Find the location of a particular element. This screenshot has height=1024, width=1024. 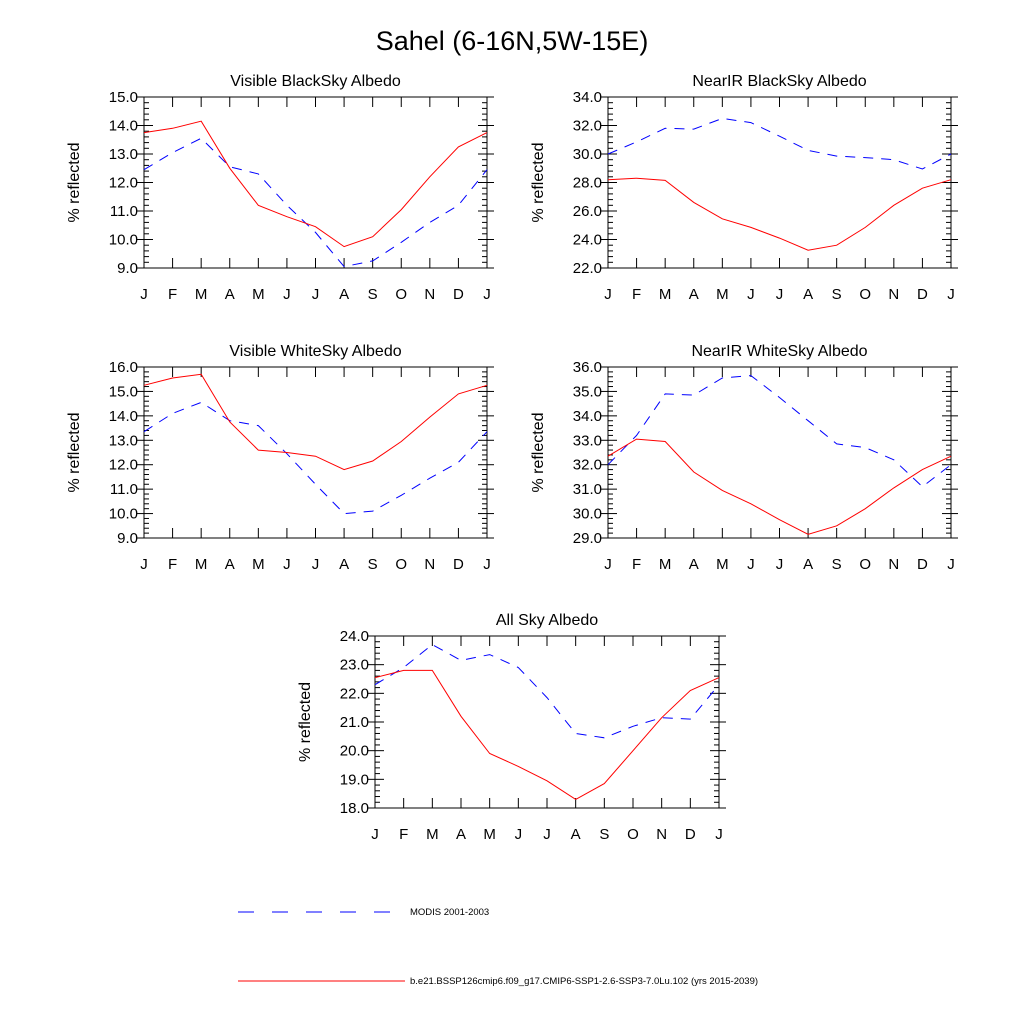

panel-title: Visible WhiteSky Albedo is located at coordinates (315, 351).